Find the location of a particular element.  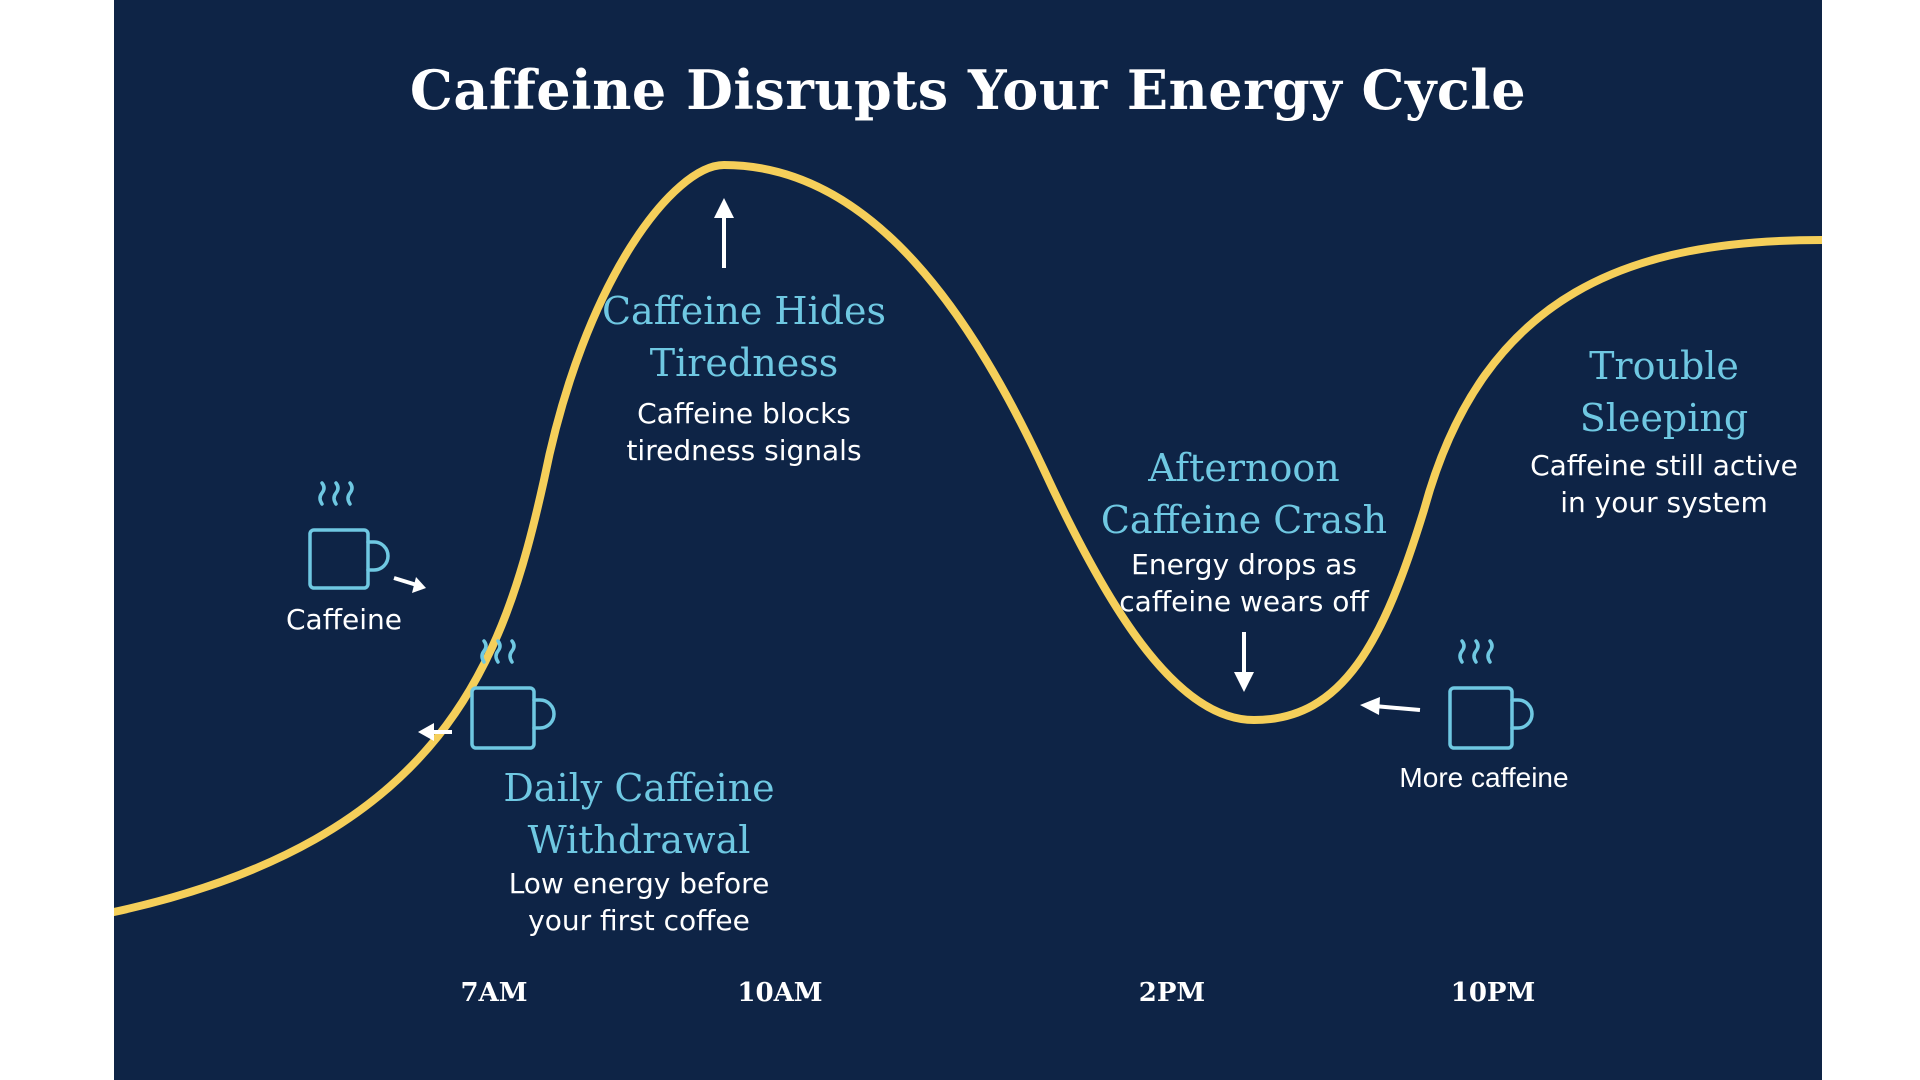

afternoon-crash-heading-line2: Caffeine Crash is located at coordinates (1244, 520).